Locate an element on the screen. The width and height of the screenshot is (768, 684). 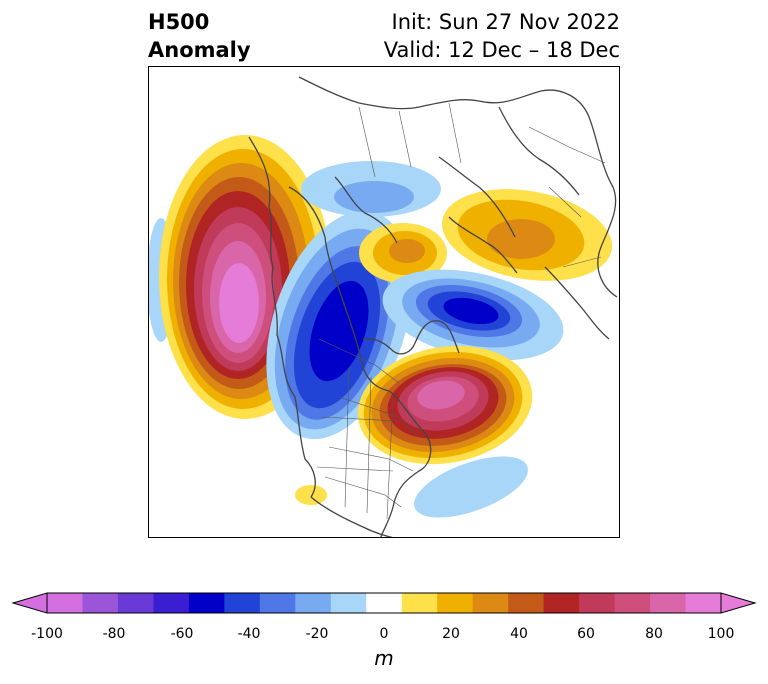
colorbar-unit: m is located at coordinates (384, 658).